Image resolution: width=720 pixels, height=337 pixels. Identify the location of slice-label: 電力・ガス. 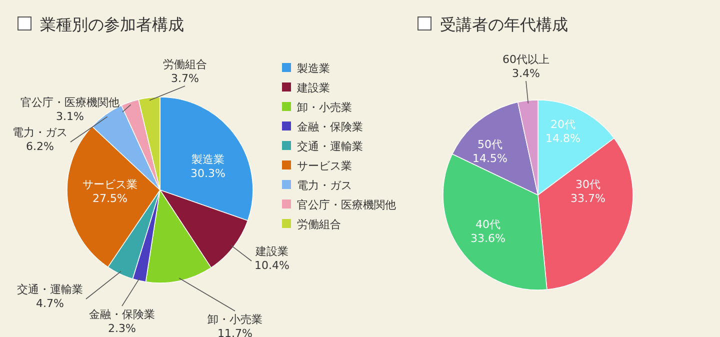
(40, 132).